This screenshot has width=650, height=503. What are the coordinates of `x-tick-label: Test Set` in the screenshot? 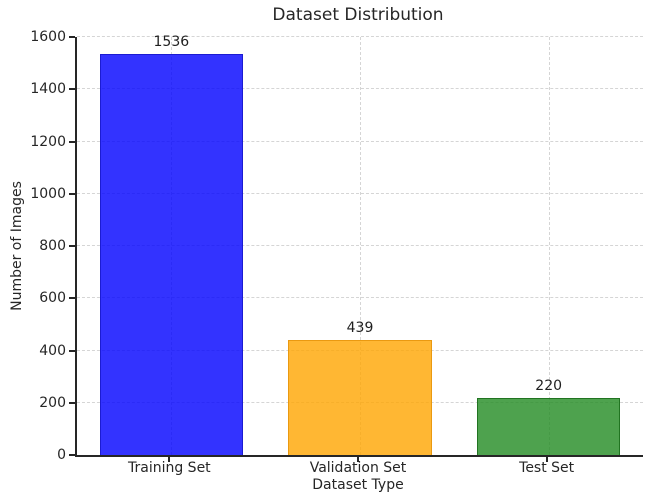 It's located at (547, 468).